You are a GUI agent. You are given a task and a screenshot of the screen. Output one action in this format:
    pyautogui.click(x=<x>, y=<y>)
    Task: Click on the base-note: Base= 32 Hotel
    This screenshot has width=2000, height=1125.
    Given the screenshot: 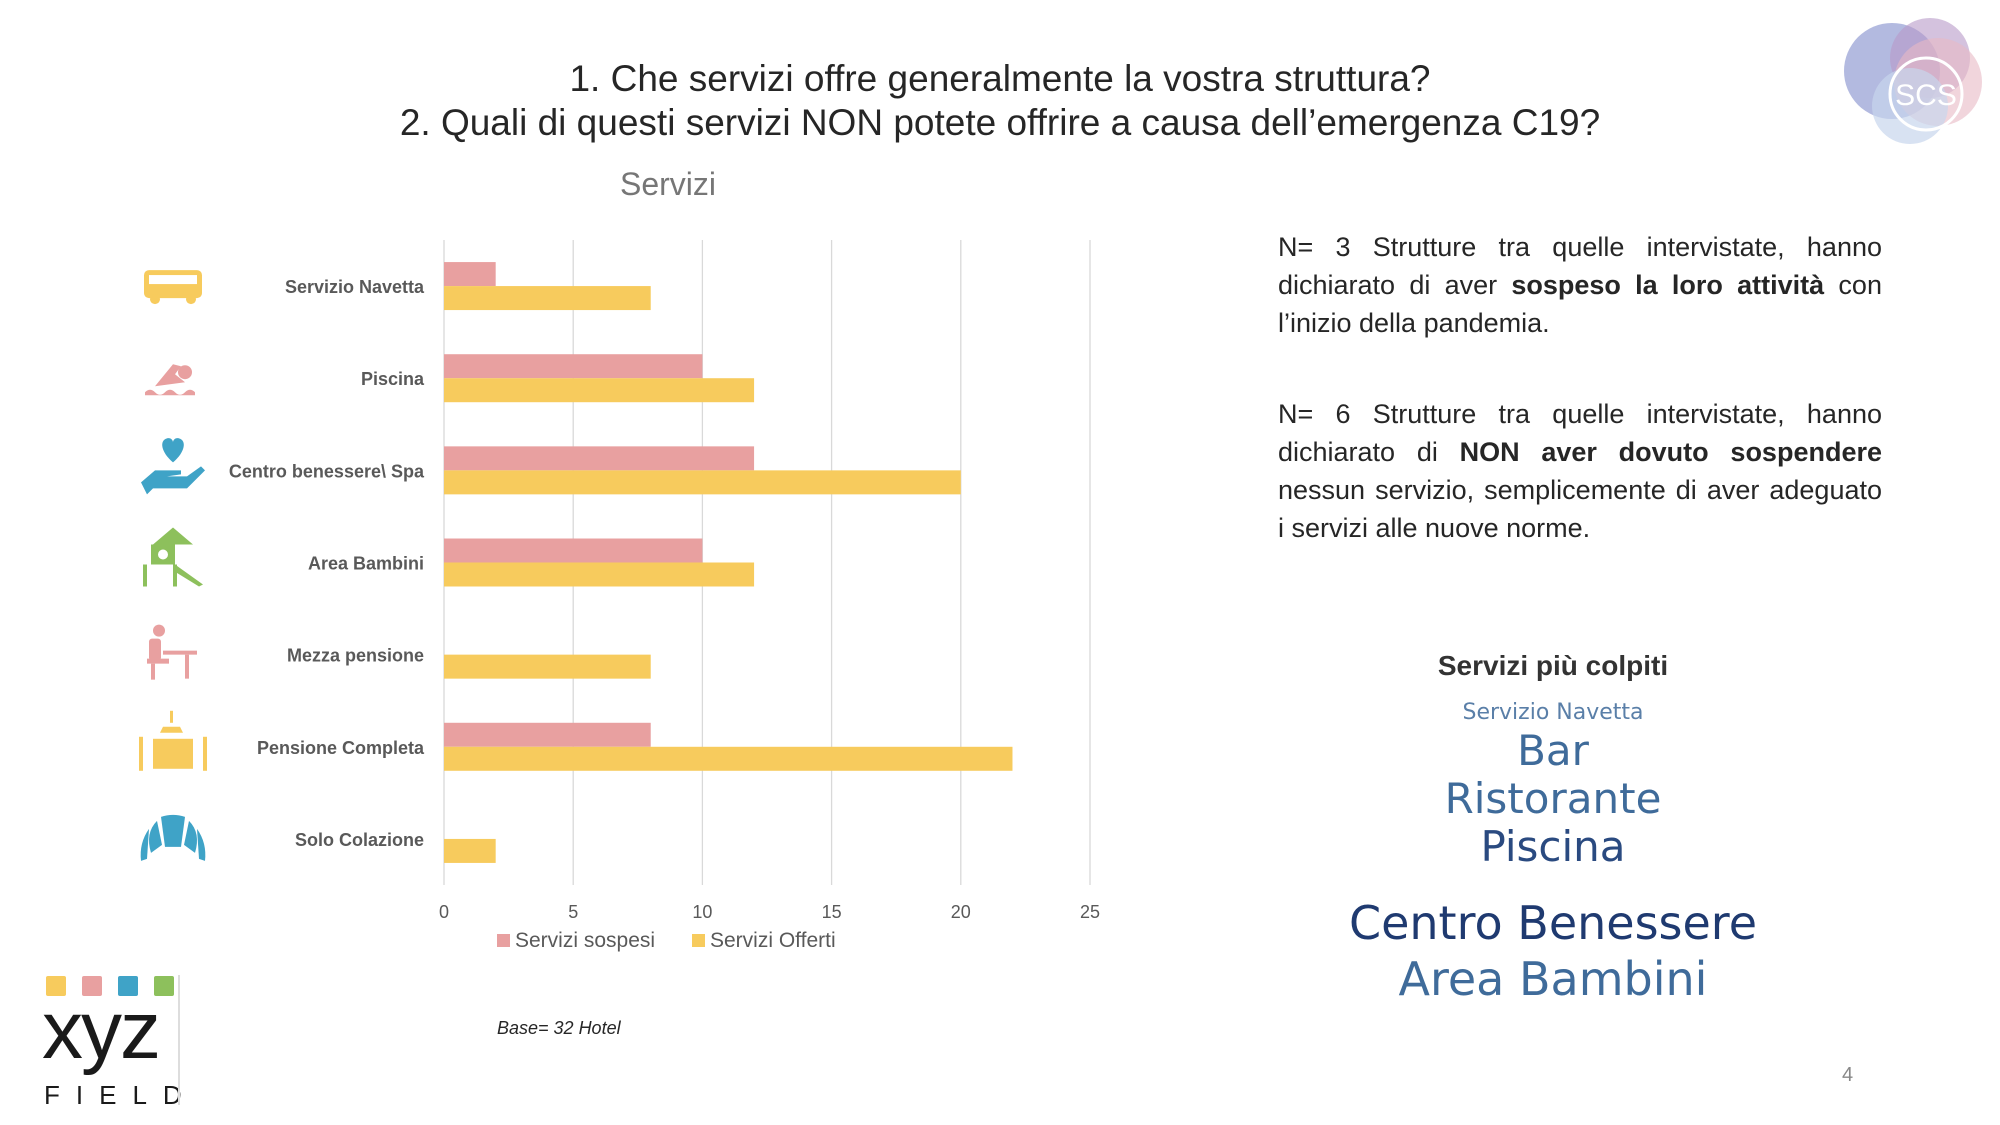 What is the action you would take?
    pyautogui.click(x=559, y=1028)
    